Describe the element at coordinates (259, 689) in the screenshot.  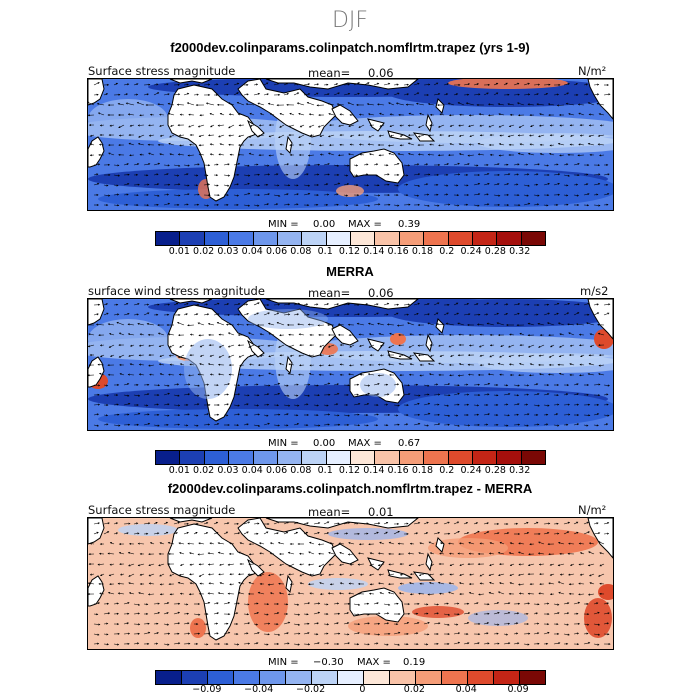
I see `colorbar-tick-label: −0.04` at that location.